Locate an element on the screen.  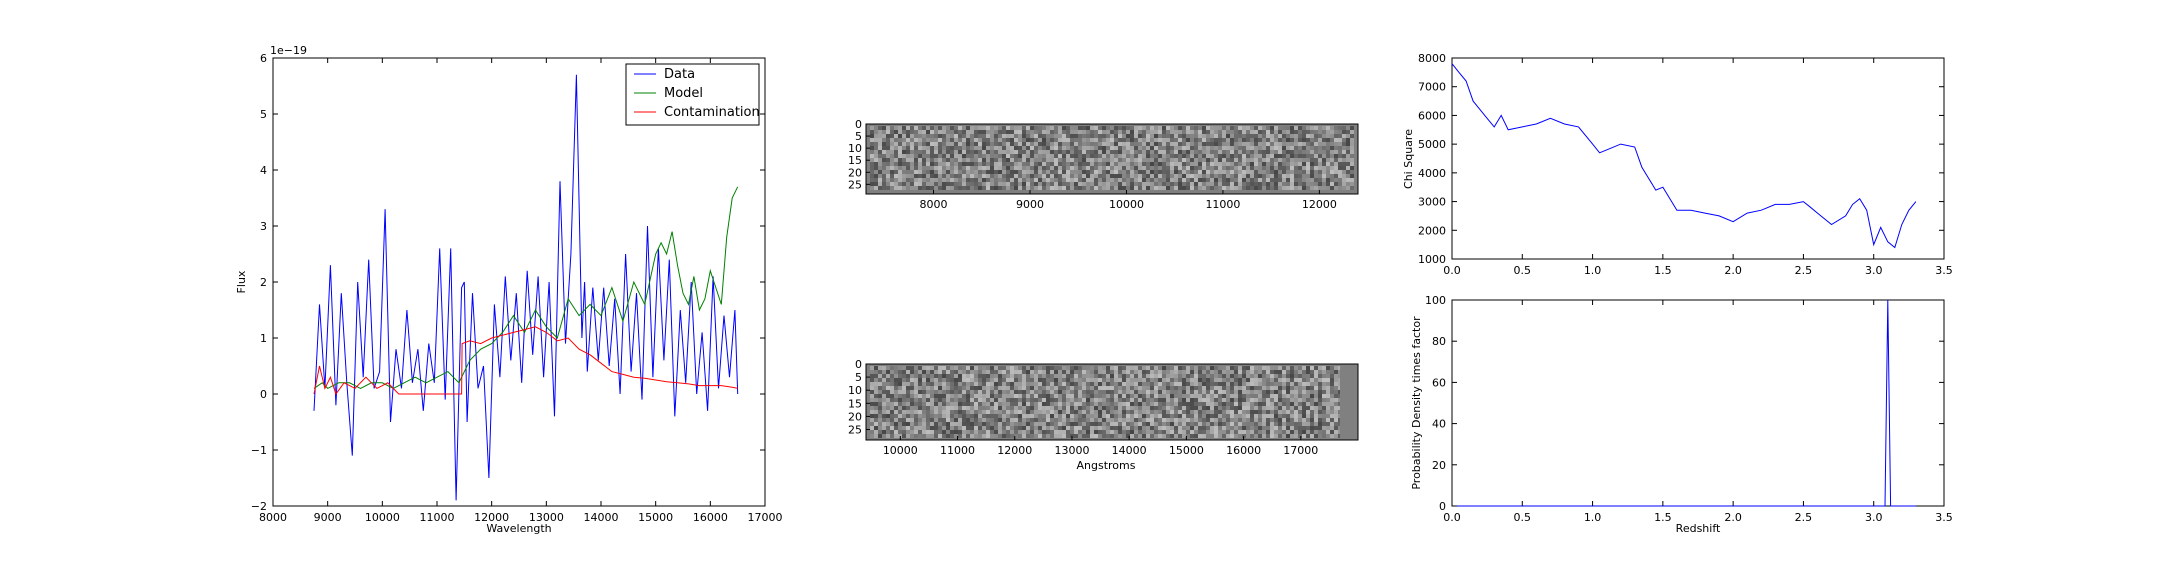
2d-spectrum-top-x-tick-label: 8000 is located at coordinates (934, 204).